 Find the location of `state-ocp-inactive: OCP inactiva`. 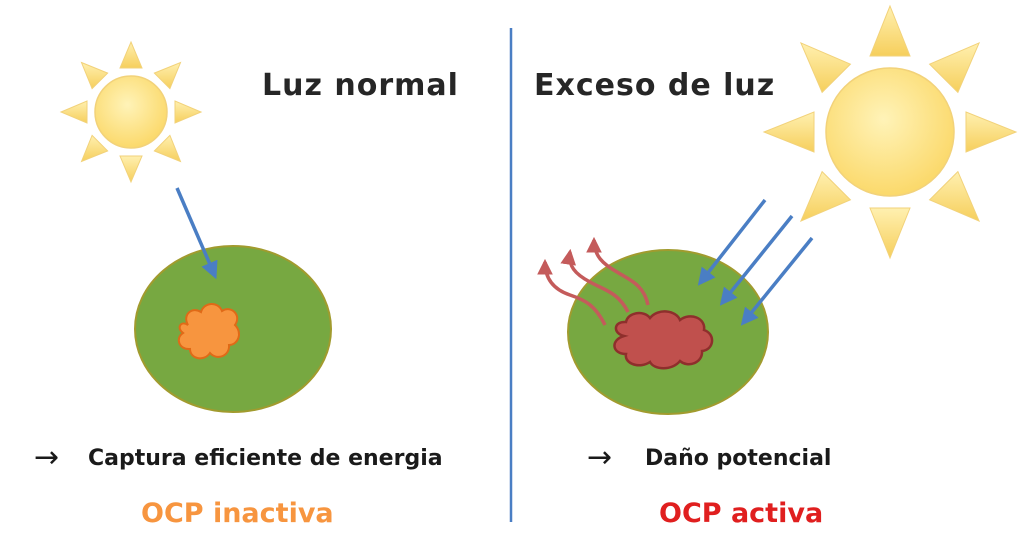

state-ocp-inactive: OCP inactiva is located at coordinates (237, 513).